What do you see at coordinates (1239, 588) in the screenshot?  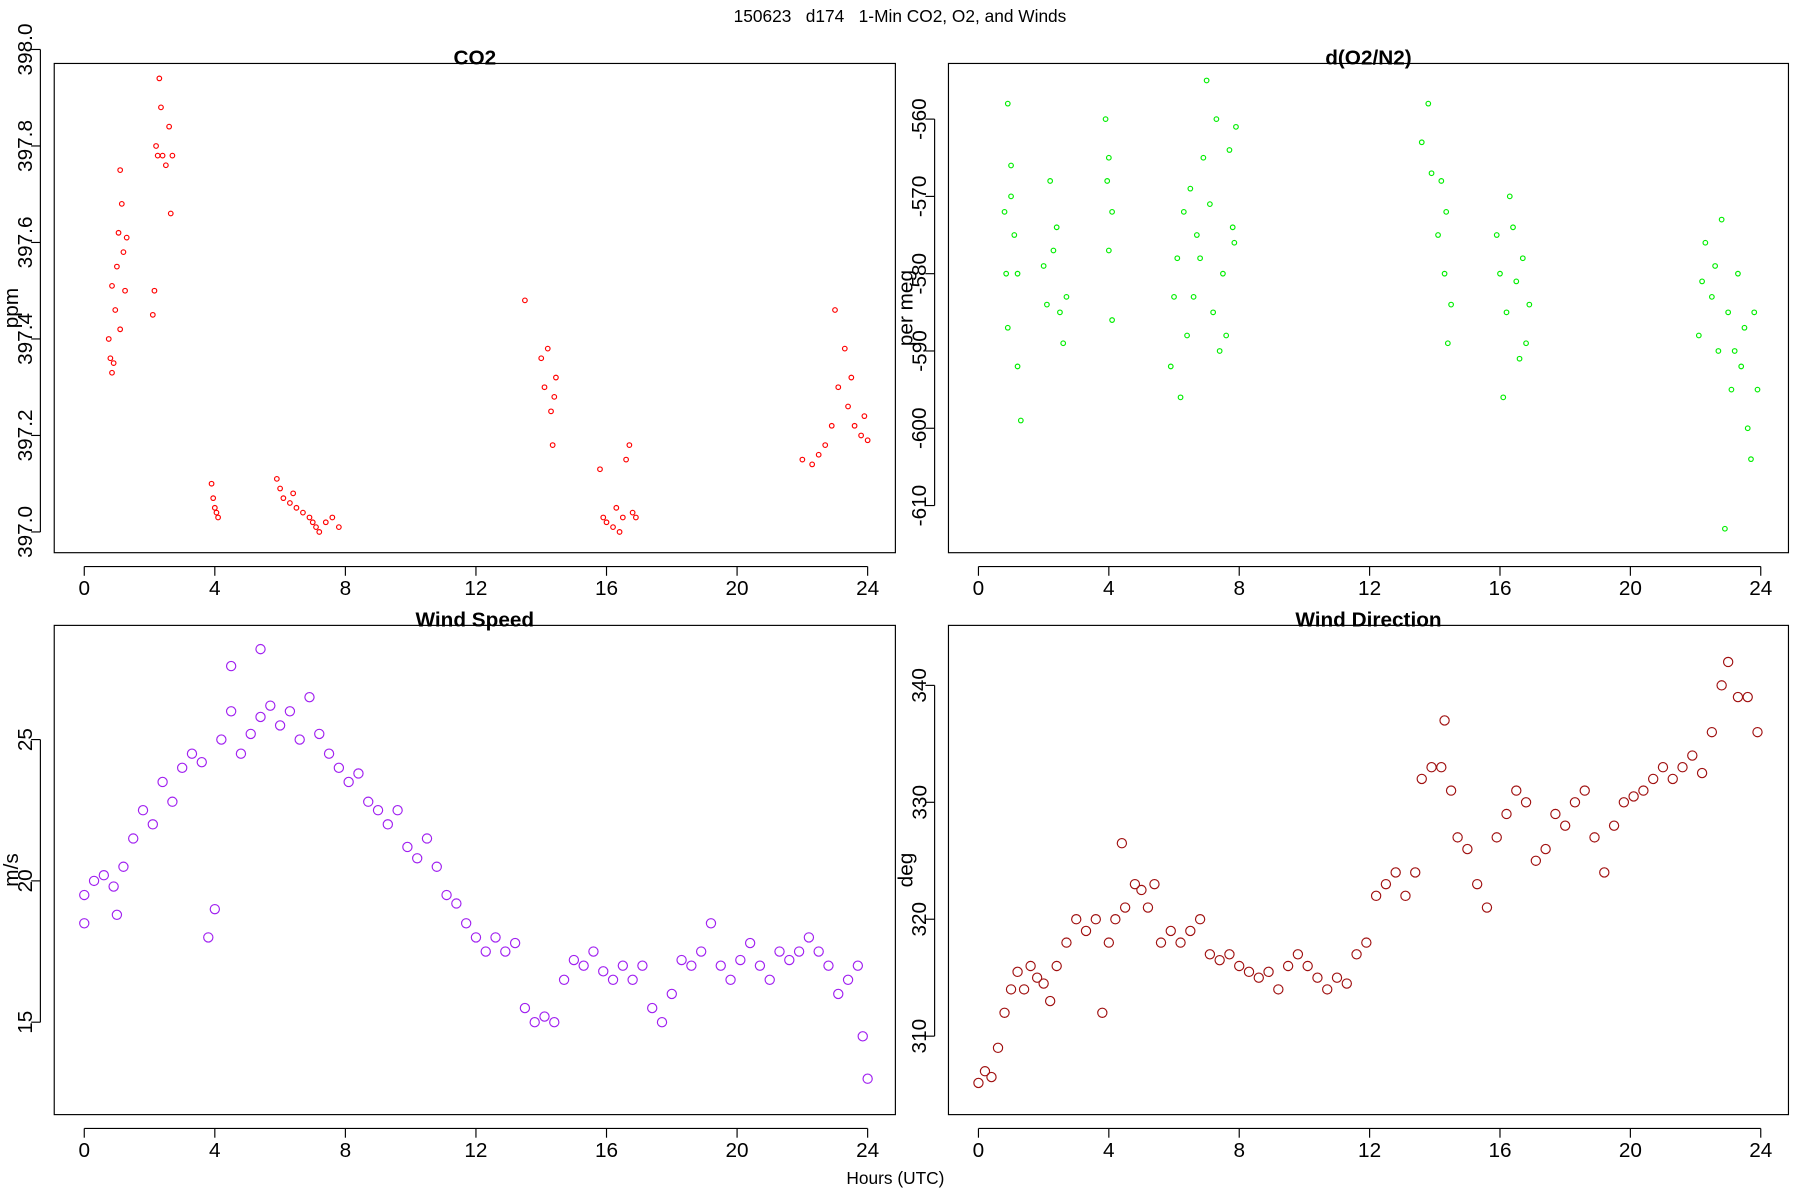 I see `x-tick-label: 8` at bounding box center [1239, 588].